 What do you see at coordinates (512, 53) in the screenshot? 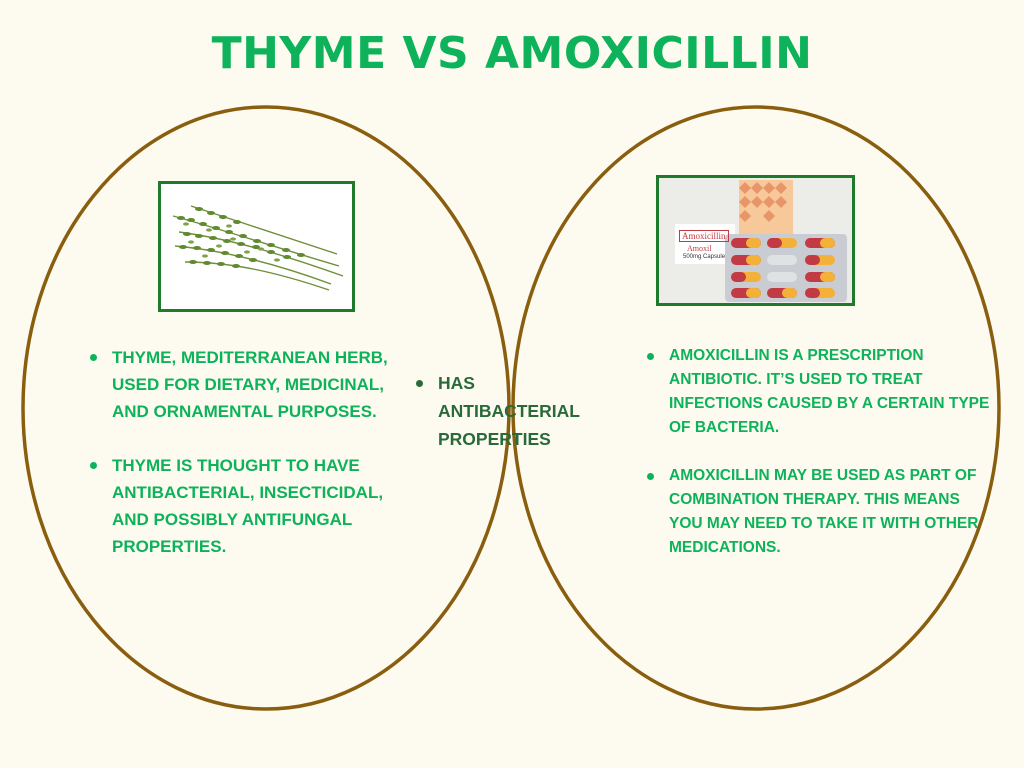
I see `page-title: THYME VS AMOXICILLIN` at bounding box center [512, 53].